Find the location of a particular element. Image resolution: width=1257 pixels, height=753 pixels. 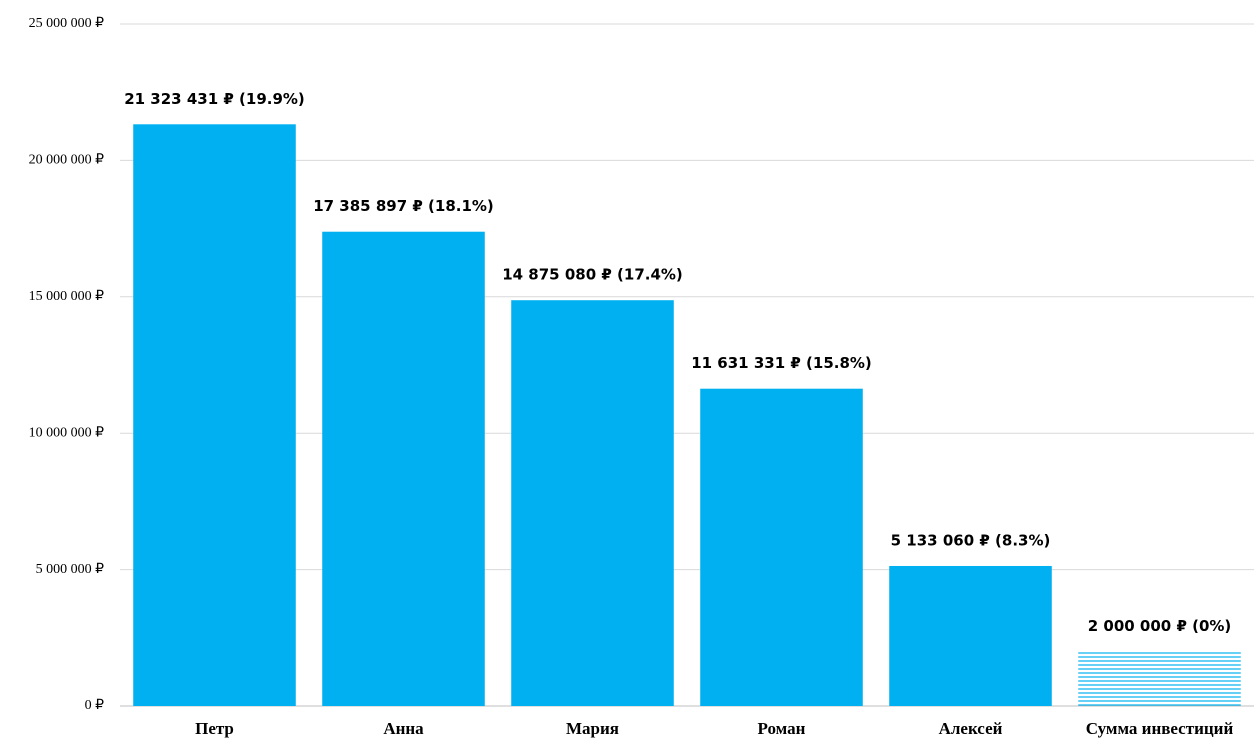

x-tick-label: Роман is located at coordinates (782, 728).